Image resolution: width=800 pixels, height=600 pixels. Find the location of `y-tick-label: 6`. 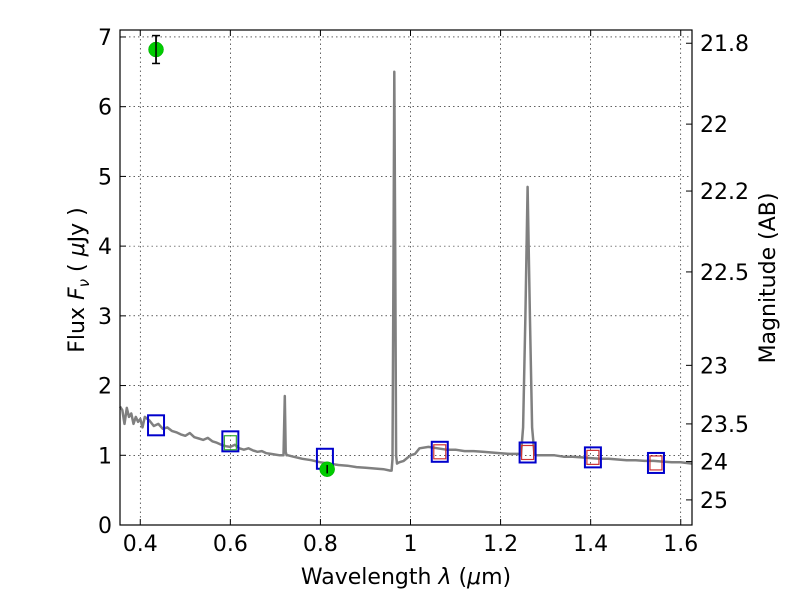

y-tick-label: 6 is located at coordinates (105, 108).